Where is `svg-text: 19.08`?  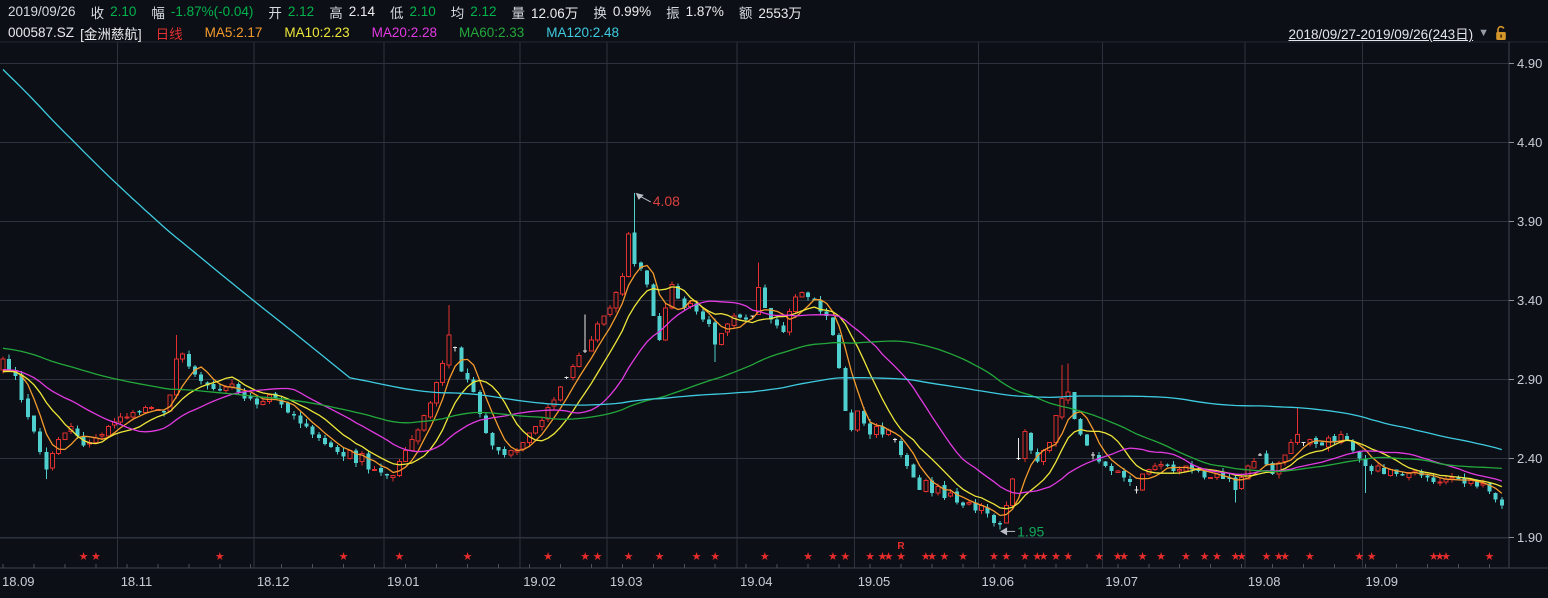
svg-text: 19.08 is located at coordinates (1264, 581).